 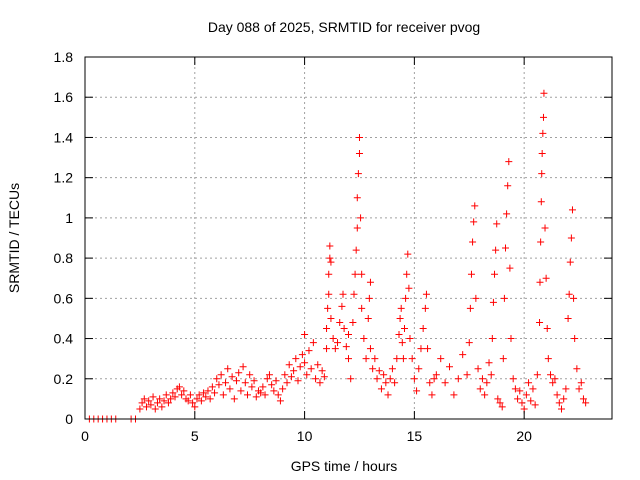 I want to click on x-tick-label: 0, so click(x=85, y=436).